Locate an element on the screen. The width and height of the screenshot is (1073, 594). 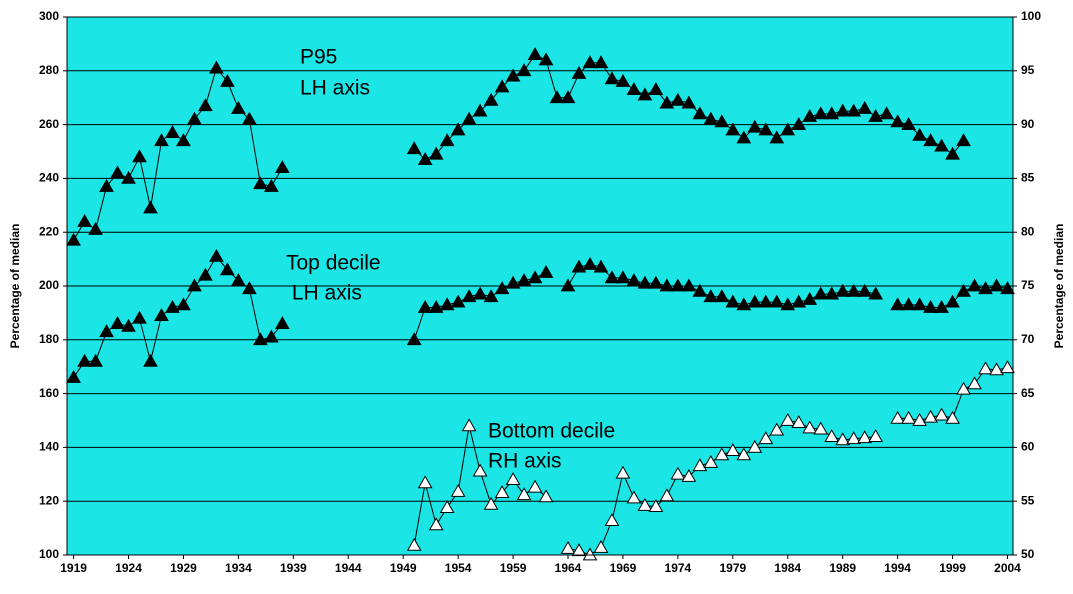
y-tick-label: 140 is located at coordinates (49, 447).